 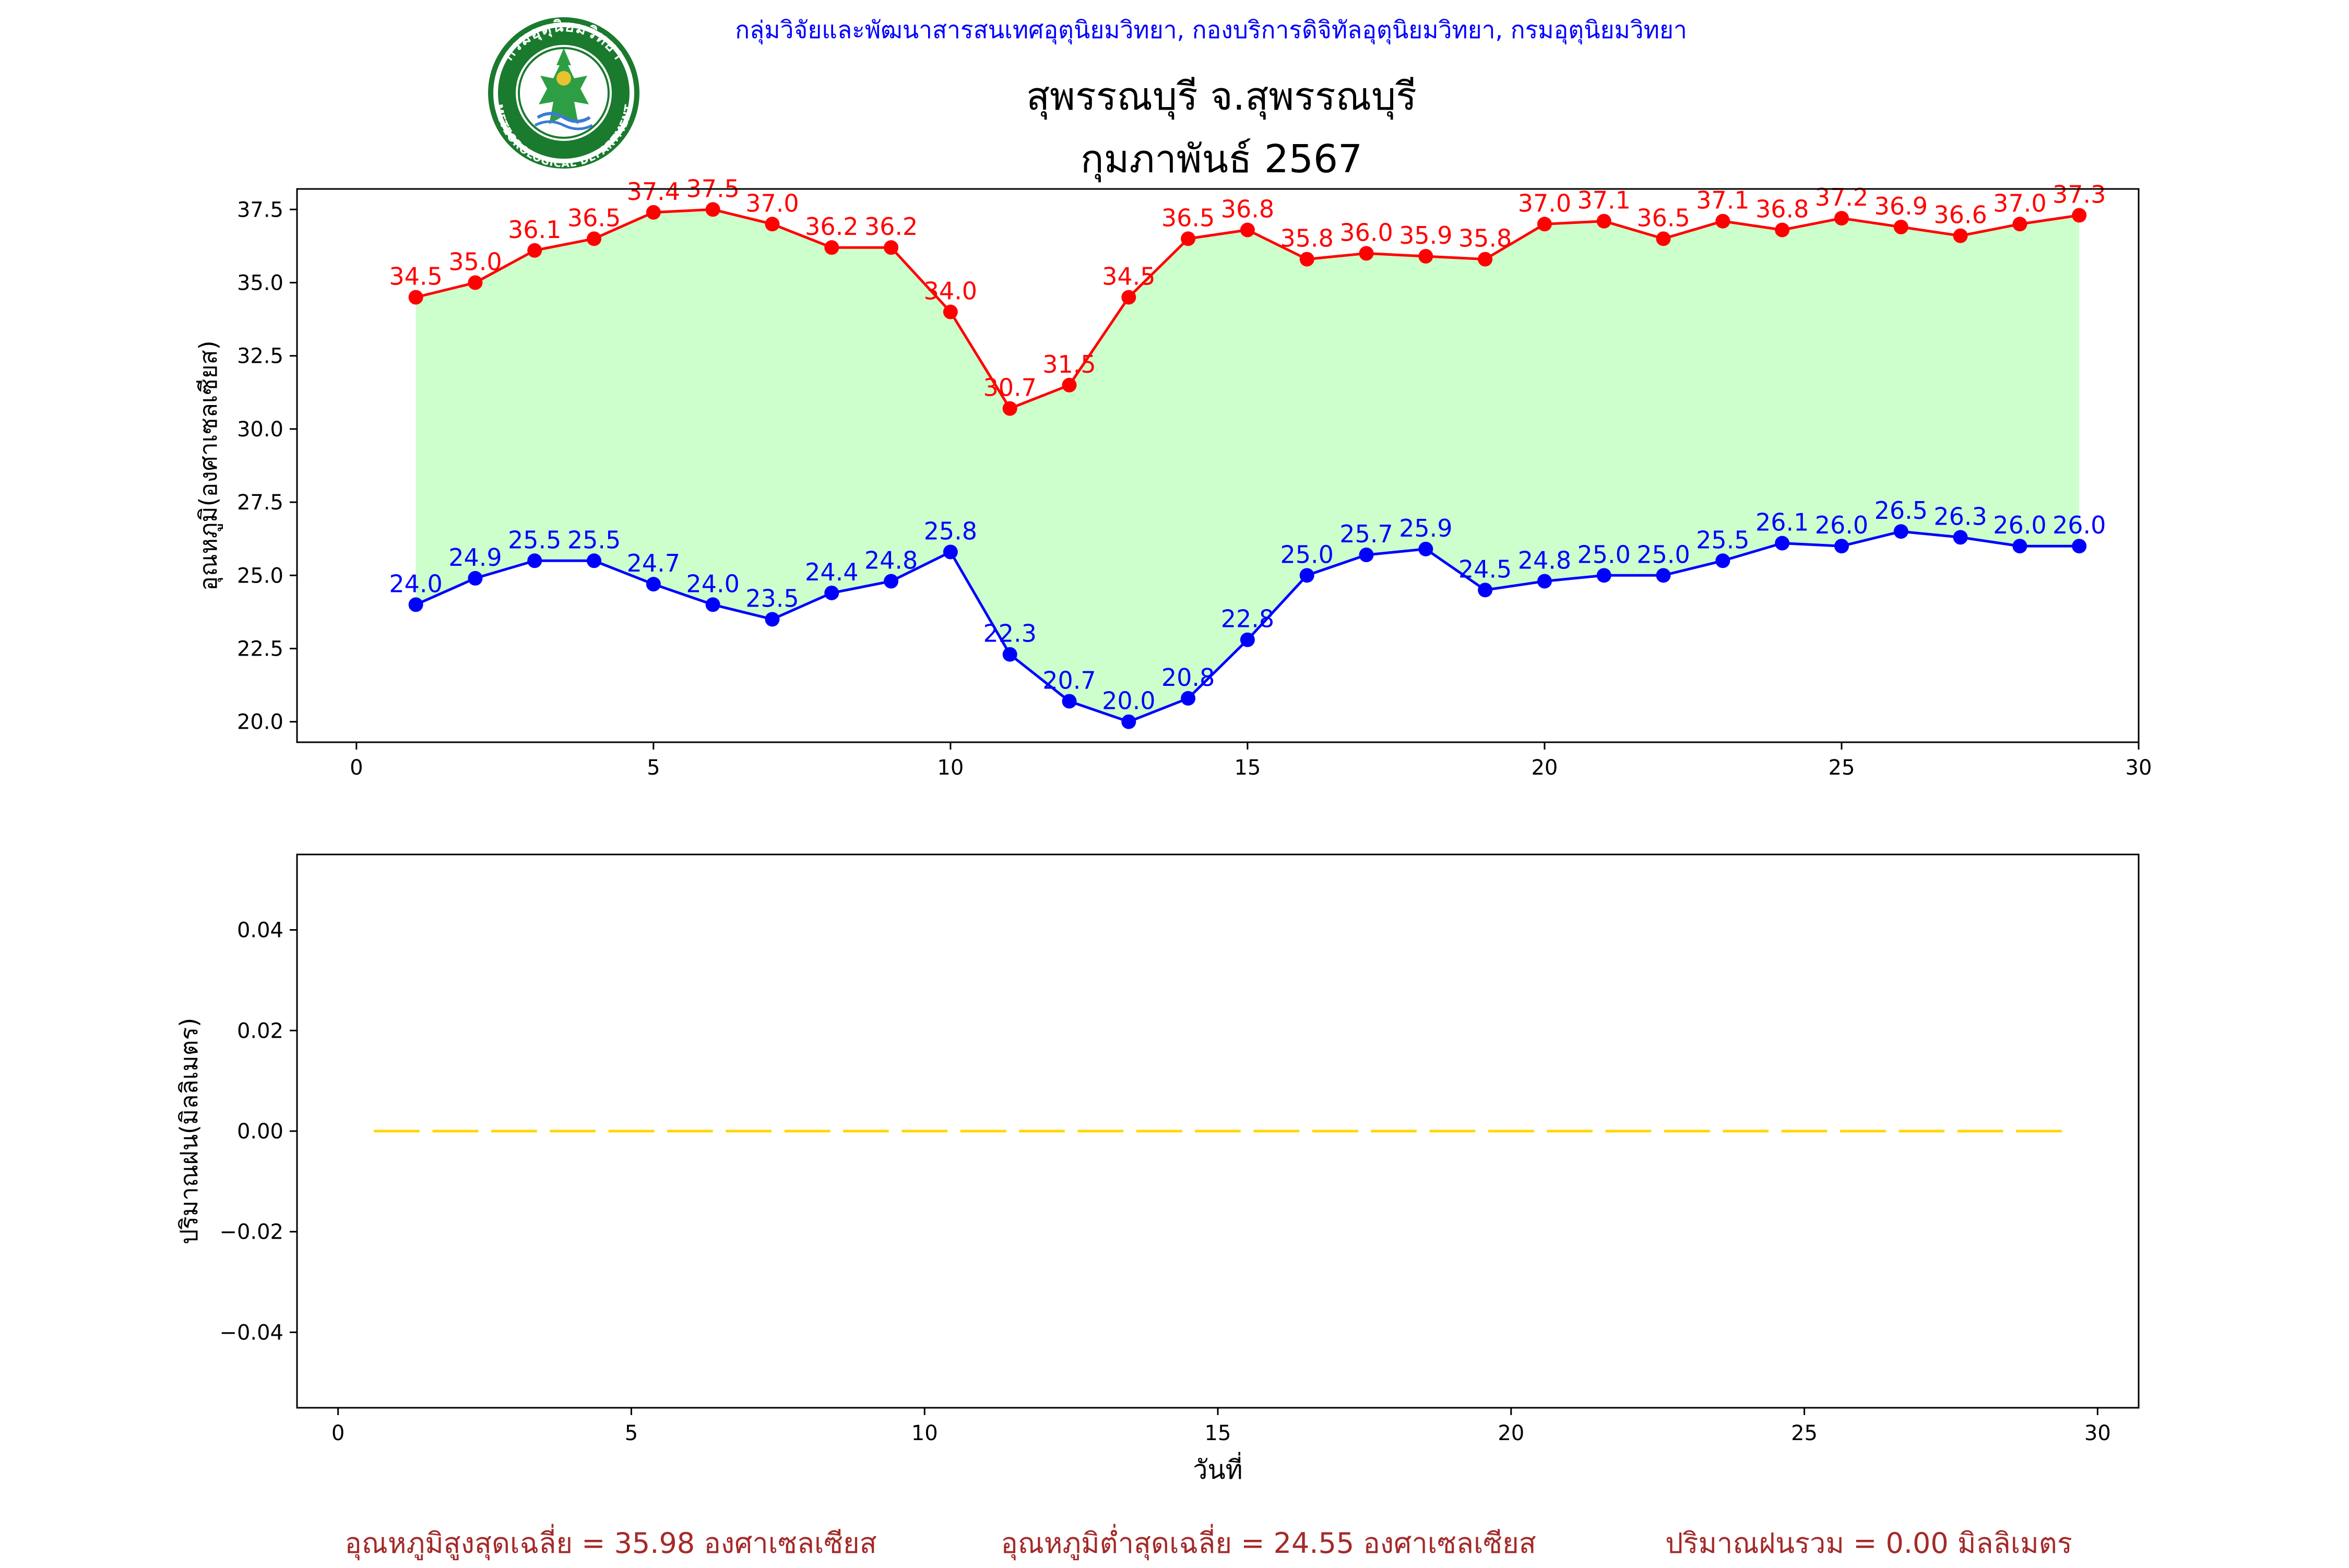 What do you see at coordinates (260, 722) in the screenshot?
I see `y-tick-label: 20.0` at bounding box center [260, 722].